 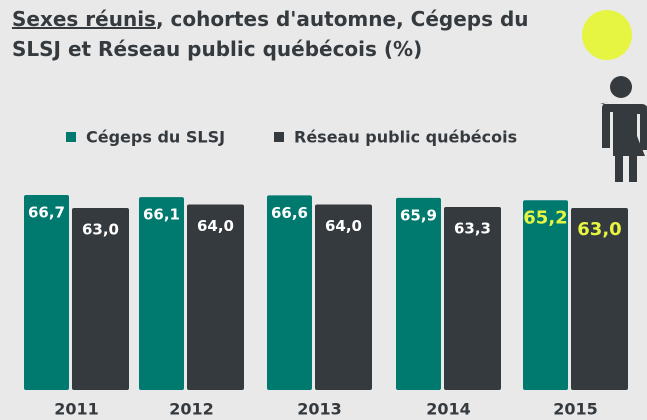 I want to click on x-tick-label: 2011, so click(x=76, y=409).